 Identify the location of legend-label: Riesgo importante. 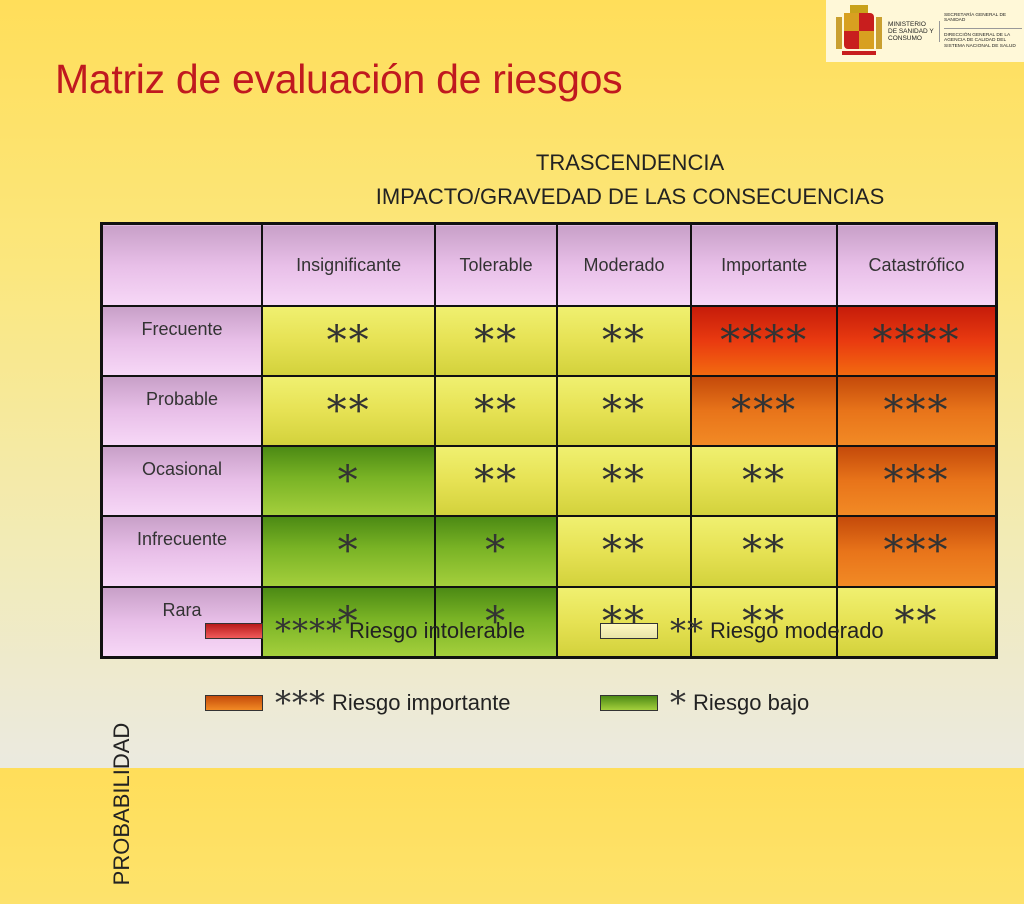
(421, 702).